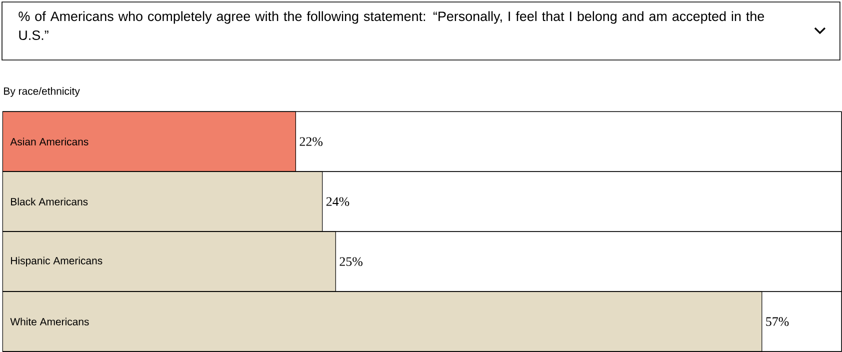 The height and width of the screenshot is (352, 842). Describe the element at coordinates (42, 92) in the screenshot. I see `chart-subtitle: By race/ethnicity` at that location.